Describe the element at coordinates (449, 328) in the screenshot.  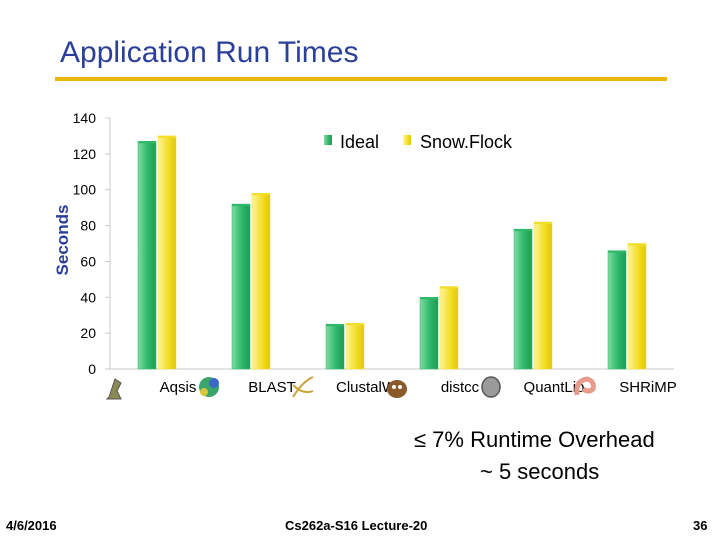
I see `bar-snowflock-distcc` at that location.